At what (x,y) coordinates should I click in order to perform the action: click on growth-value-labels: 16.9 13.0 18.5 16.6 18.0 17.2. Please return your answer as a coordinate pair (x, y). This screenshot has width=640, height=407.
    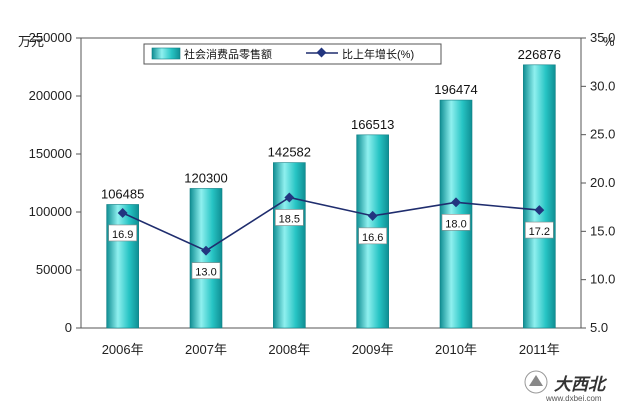
    Looking at the image, I should click on (331, 244).